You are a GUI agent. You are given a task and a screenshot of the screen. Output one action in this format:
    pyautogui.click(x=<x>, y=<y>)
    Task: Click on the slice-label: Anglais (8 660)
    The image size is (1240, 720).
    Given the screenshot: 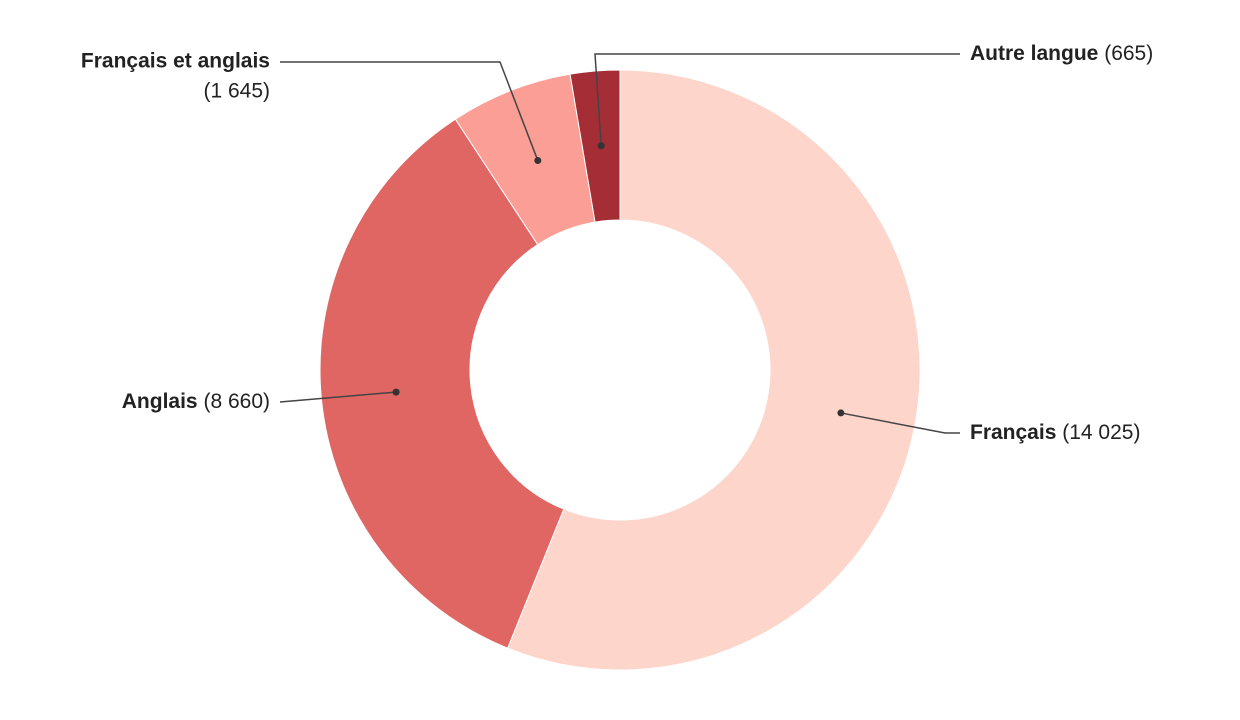 What is the action you would take?
    pyautogui.click(x=196, y=401)
    